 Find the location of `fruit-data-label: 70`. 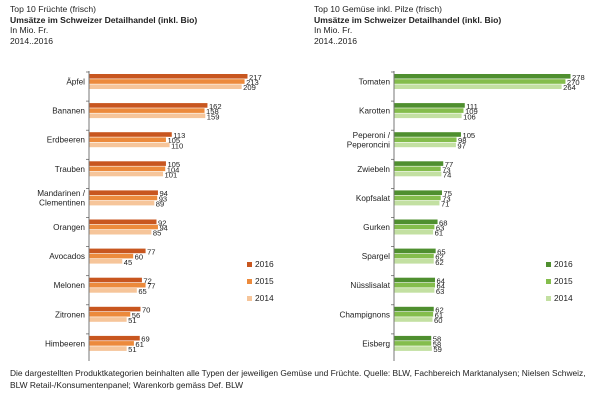

fruit-data-label: 70 is located at coordinates (146, 310).